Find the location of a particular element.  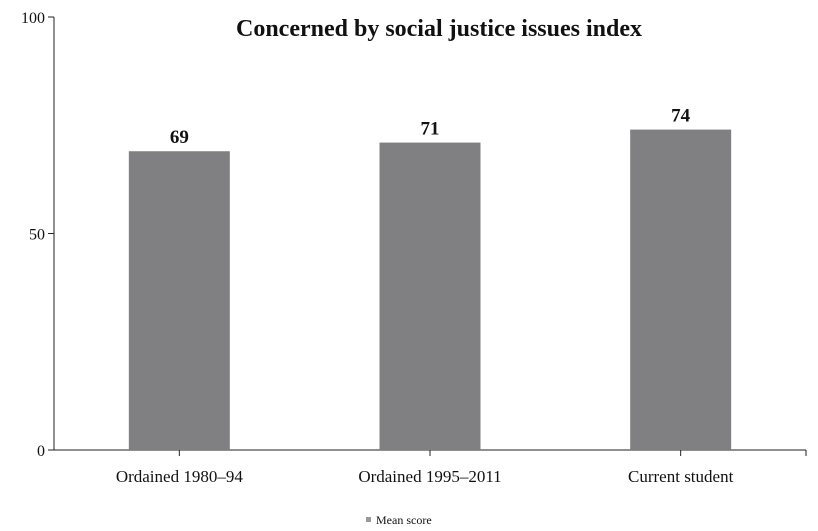

legend: Mean score is located at coordinates (399, 520).